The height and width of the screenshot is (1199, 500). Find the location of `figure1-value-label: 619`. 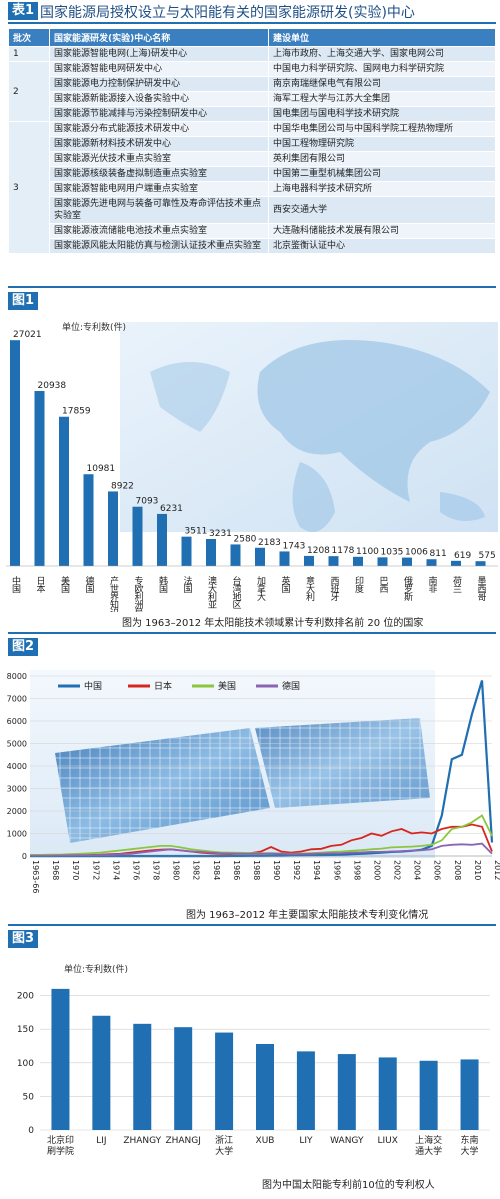

figure1-value-label: 619 is located at coordinates (462, 556).